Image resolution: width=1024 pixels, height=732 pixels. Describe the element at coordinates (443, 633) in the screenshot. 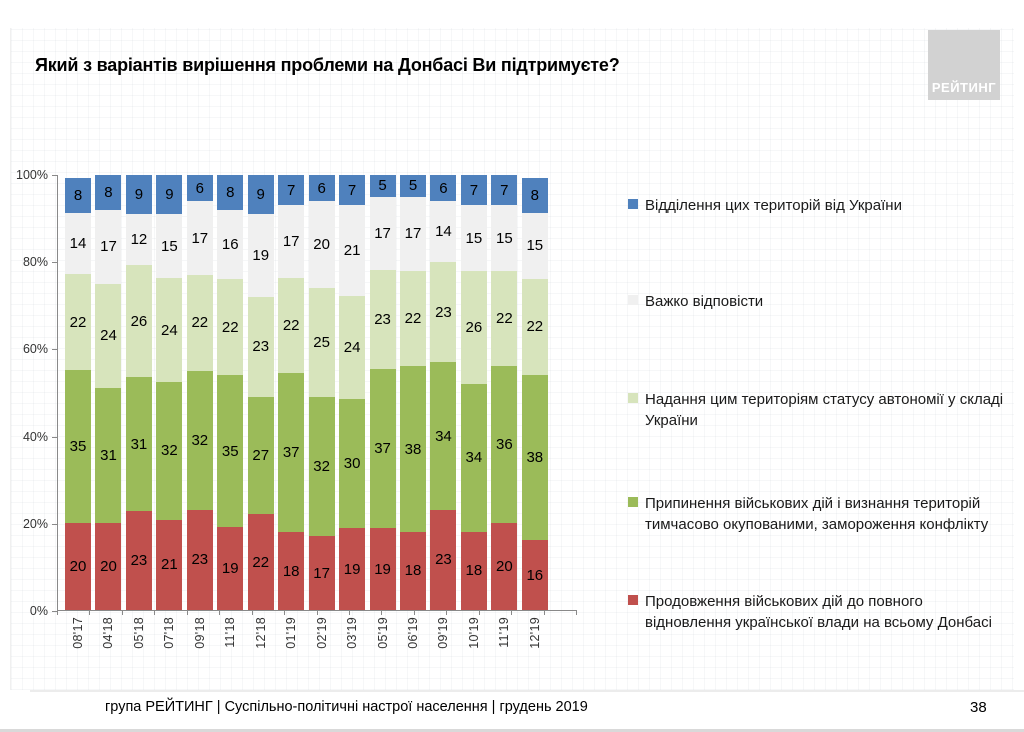

I see `x-axis-label-wrap: 09'19` at that location.